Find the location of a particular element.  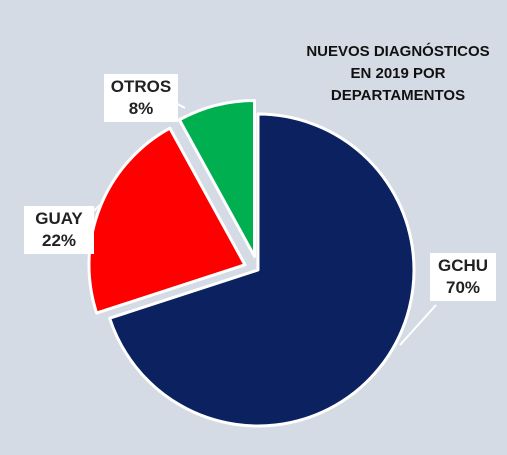

data-label-otros: OTROS 8% is located at coordinates (141, 98).